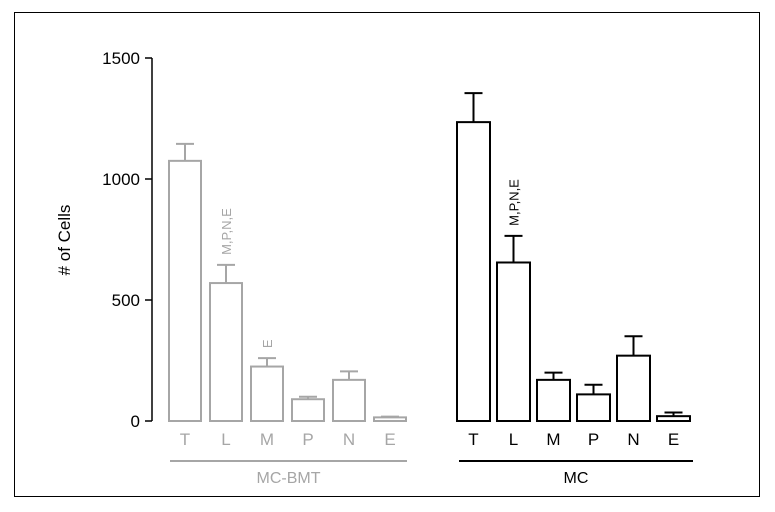 This screenshot has width=775, height=512. What do you see at coordinates (64, 240) in the screenshot?
I see `y-axis-label: # of Cells` at bounding box center [64, 240].